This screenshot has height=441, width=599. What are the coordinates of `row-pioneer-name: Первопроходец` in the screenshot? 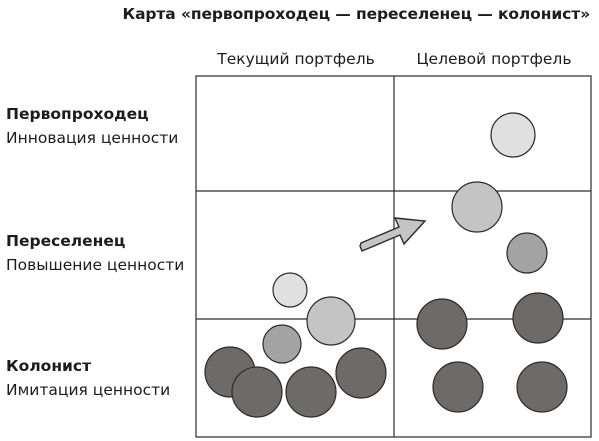 It's located at (77, 114).